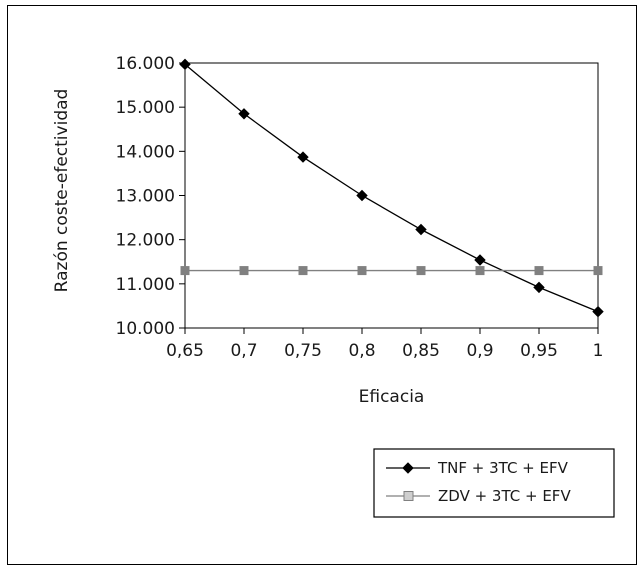 This screenshot has height=565, width=643. Describe the element at coordinates (145, 108) in the screenshot. I see `y-tick-label: 15.000` at that location.